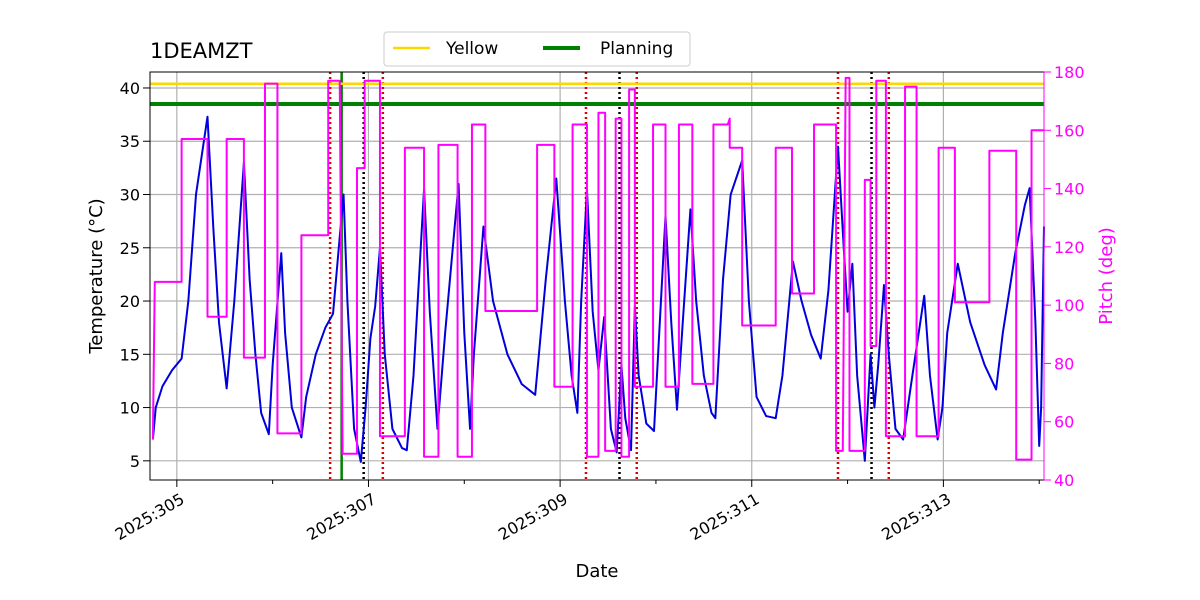 The image size is (1200, 600). What do you see at coordinates (96, 276) in the screenshot?
I see `y-axis-label: Temperature (°C)` at bounding box center [96, 276].